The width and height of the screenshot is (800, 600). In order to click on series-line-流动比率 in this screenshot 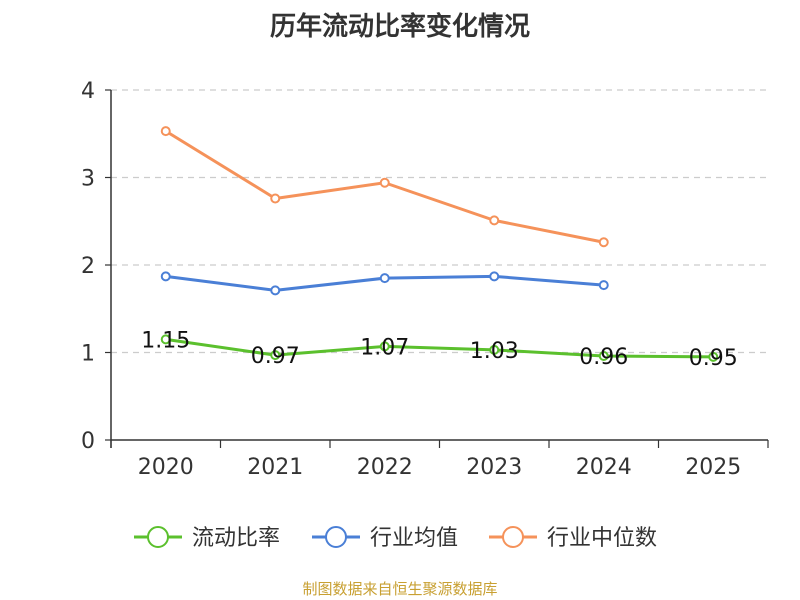, I will do `click(439, 348)`.